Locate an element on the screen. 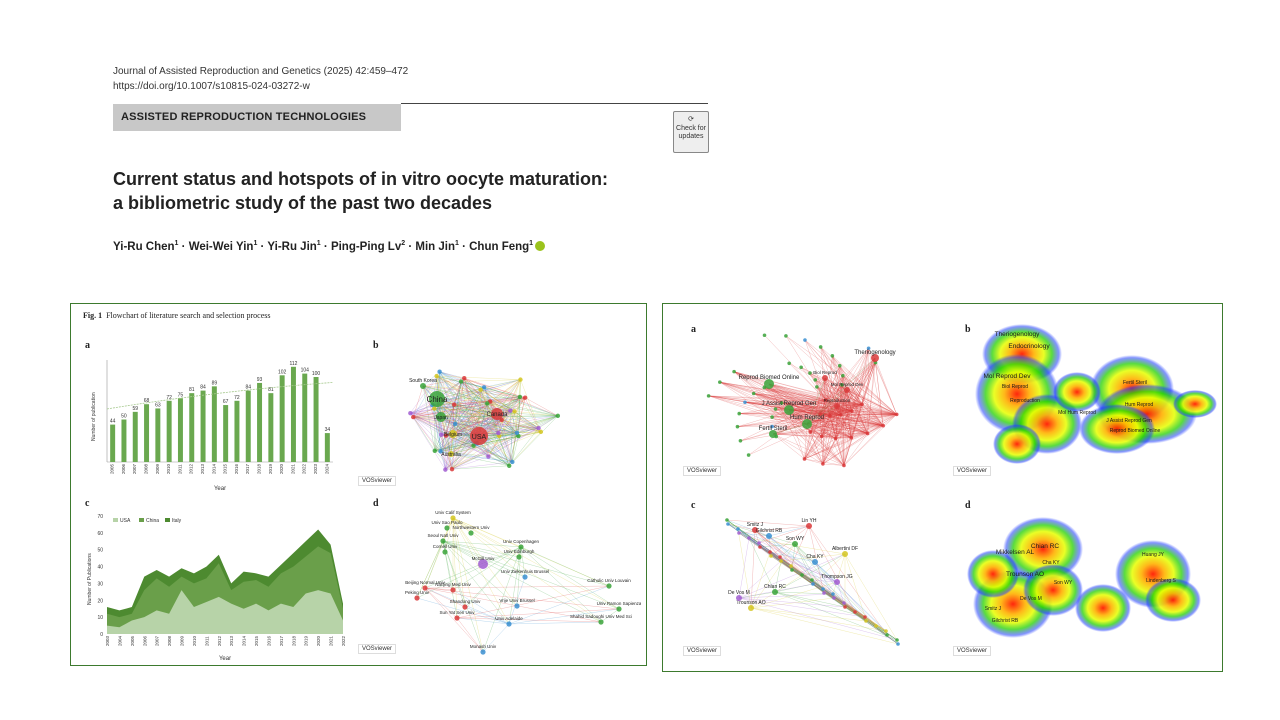 The height and width of the screenshot is (720, 1280). network-node-label: Univ Ramon Sapienza is located at coordinates (619, 603).